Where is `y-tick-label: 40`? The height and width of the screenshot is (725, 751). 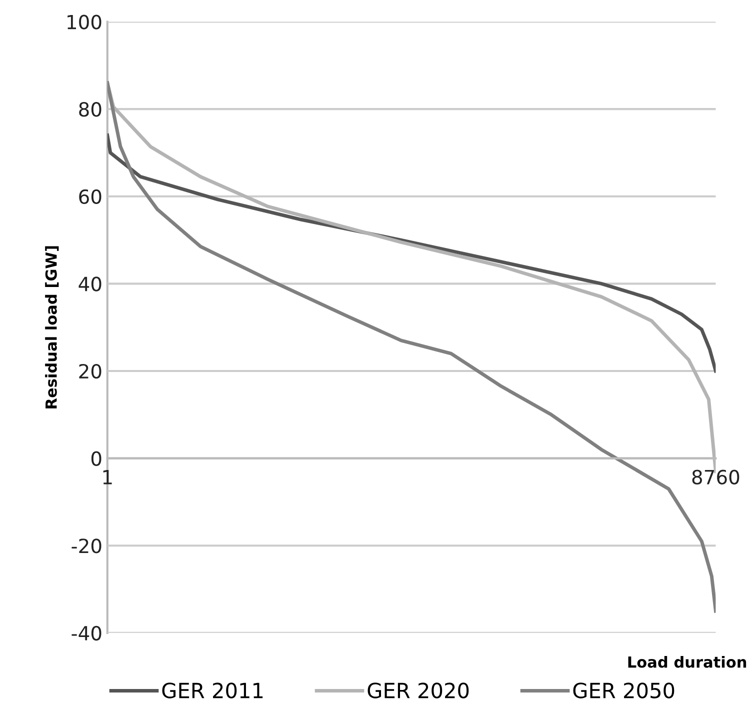
y-tick-label: 40 is located at coordinates (90, 284).